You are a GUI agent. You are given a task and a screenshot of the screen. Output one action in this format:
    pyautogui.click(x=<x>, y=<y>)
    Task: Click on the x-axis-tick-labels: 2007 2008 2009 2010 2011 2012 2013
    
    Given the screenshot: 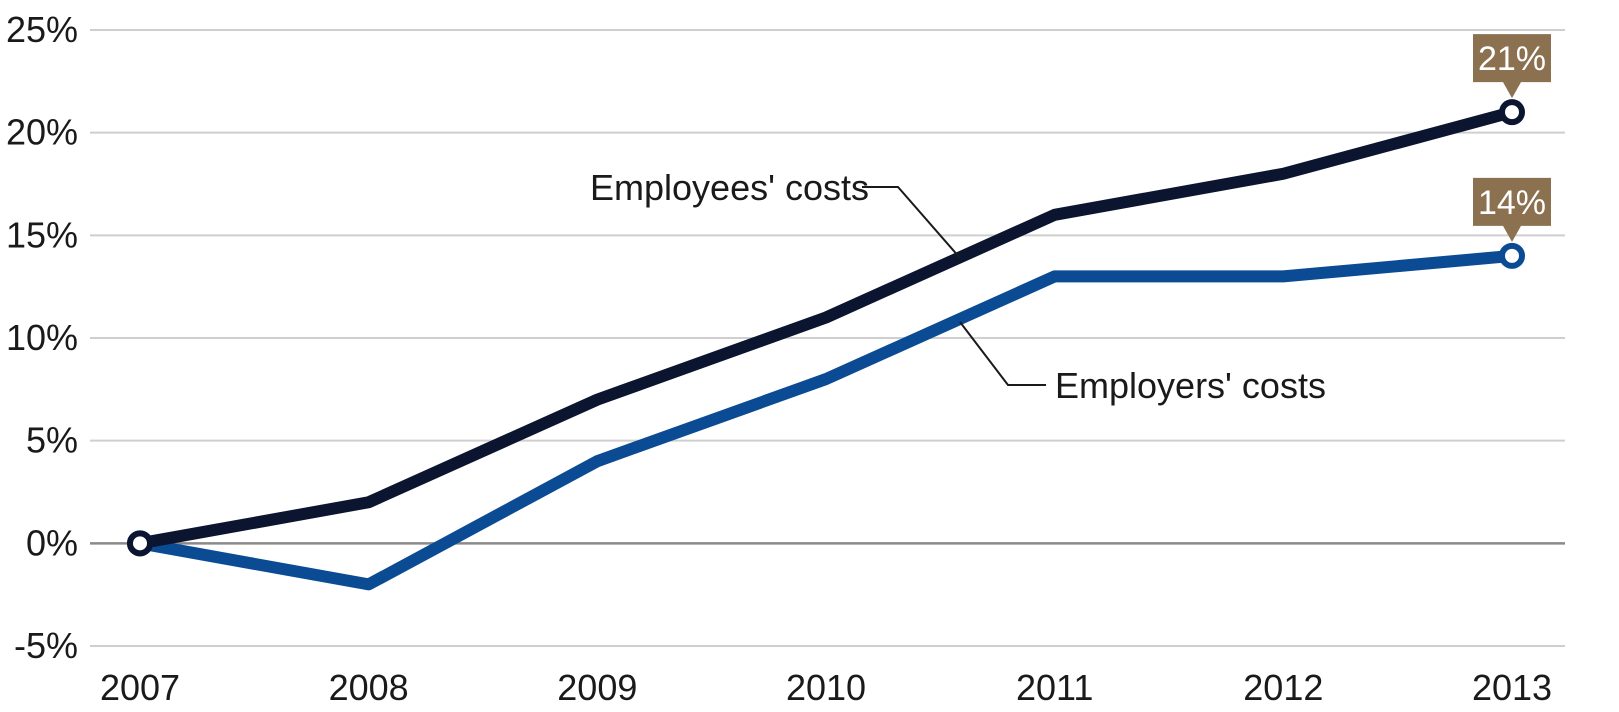 What is the action you would take?
    pyautogui.click(x=826, y=687)
    